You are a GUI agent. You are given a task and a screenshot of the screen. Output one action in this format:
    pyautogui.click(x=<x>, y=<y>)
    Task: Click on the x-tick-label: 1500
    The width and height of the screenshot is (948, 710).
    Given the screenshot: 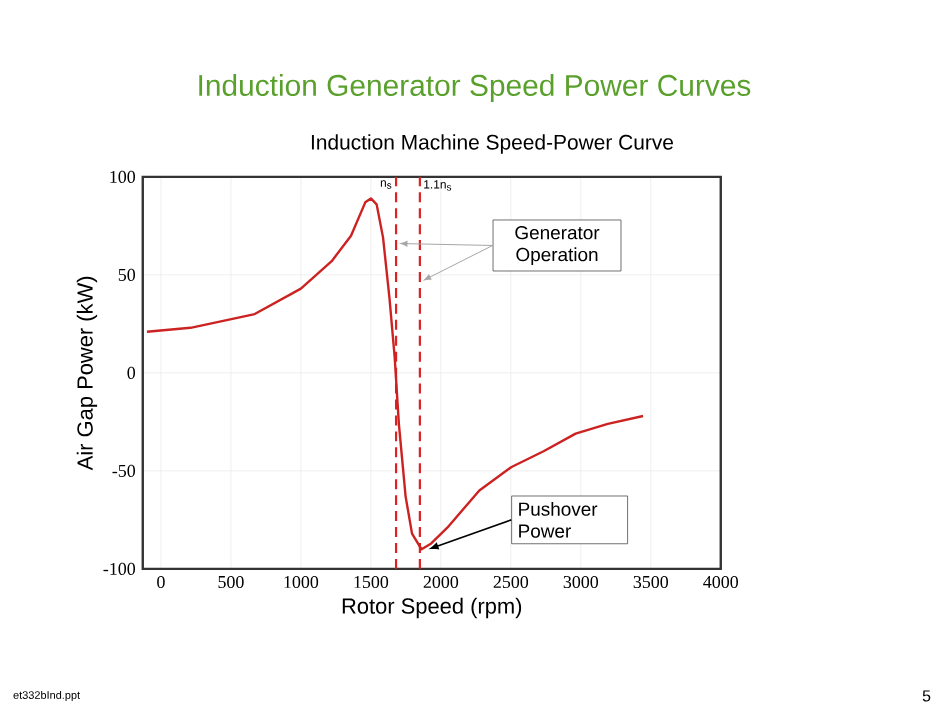 What is the action you would take?
    pyautogui.click(x=371, y=582)
    